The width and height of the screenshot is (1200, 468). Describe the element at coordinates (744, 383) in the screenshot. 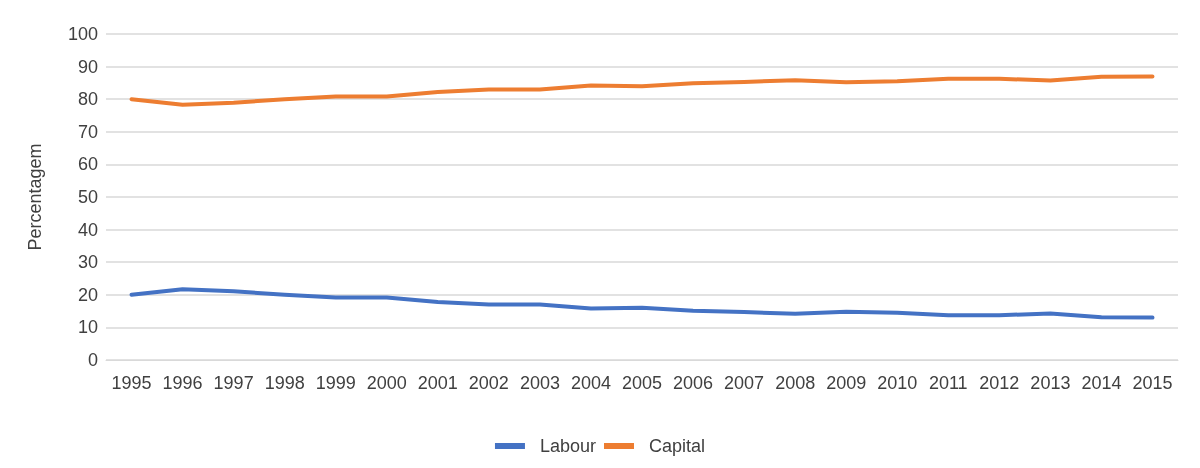

I see `x-tick-label: 2007` at that location.